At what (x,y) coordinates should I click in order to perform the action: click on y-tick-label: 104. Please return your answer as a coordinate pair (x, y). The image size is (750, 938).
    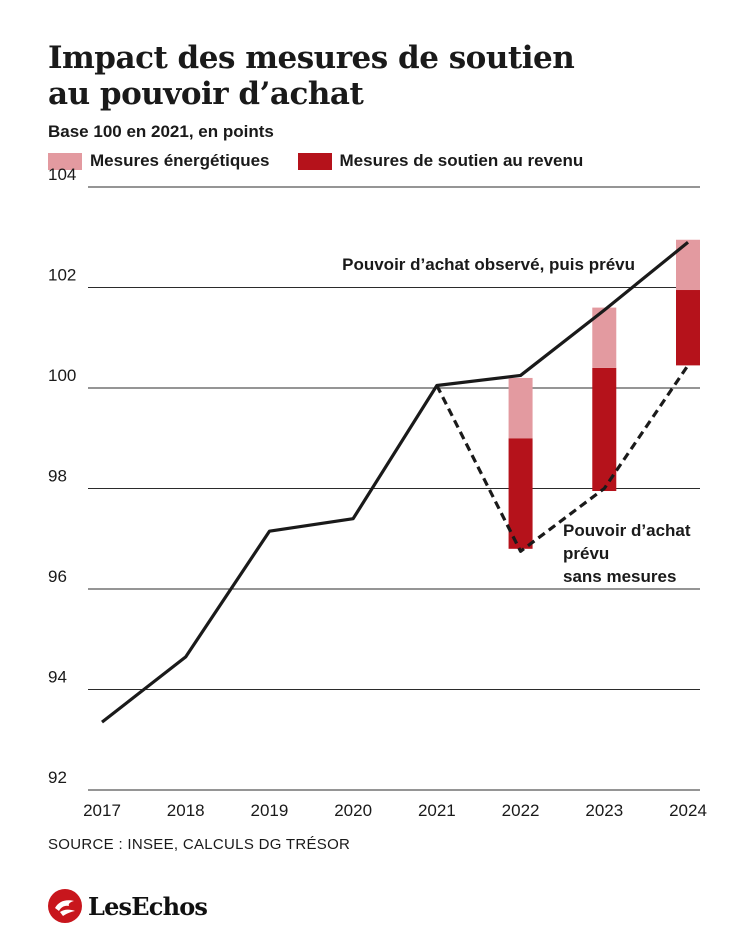
    Looking at the image, I should click on (62, 174).